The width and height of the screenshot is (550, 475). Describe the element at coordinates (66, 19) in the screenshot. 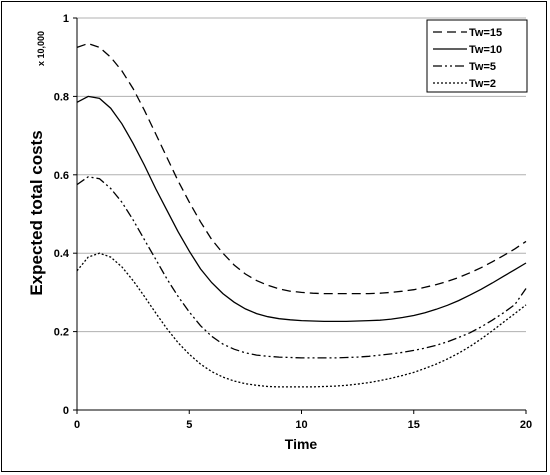

I see `y-tick-label: 1` at that location.